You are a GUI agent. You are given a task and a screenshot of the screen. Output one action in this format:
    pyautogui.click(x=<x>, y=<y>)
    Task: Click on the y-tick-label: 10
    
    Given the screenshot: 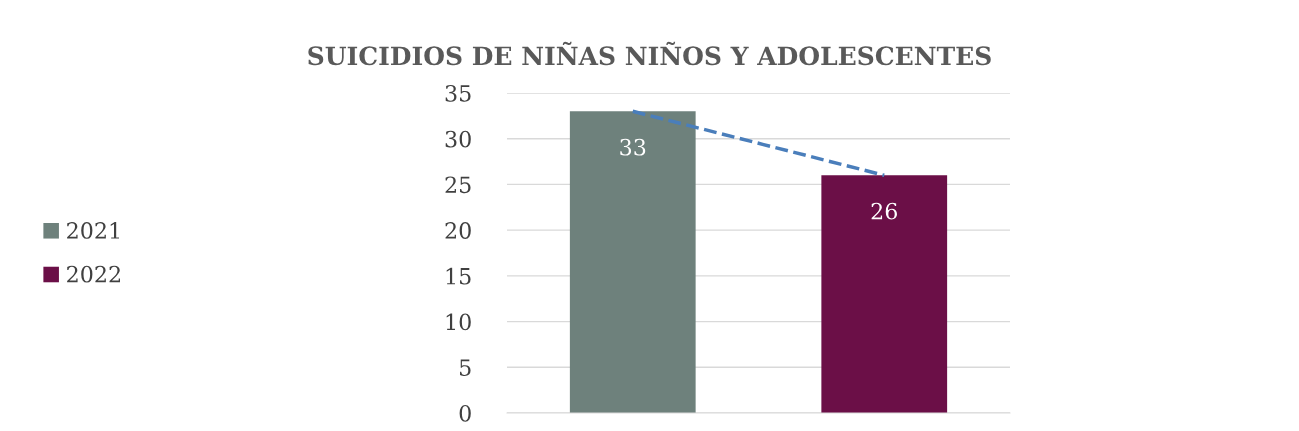 What is the action you would take?
    pyautogui.click(x=458, y=322)
    